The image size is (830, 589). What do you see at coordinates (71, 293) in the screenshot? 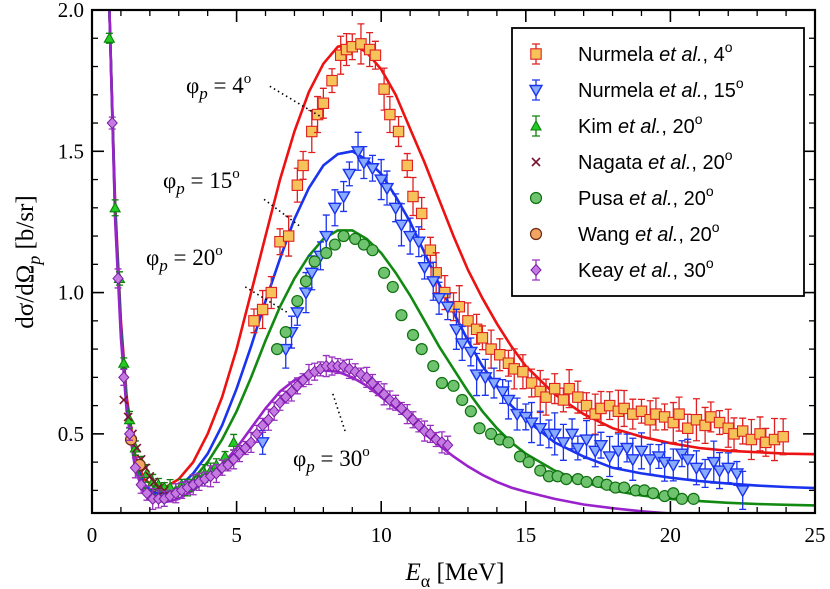
I see `y-tick-label: 1.0` at bounding box center [71, 293].